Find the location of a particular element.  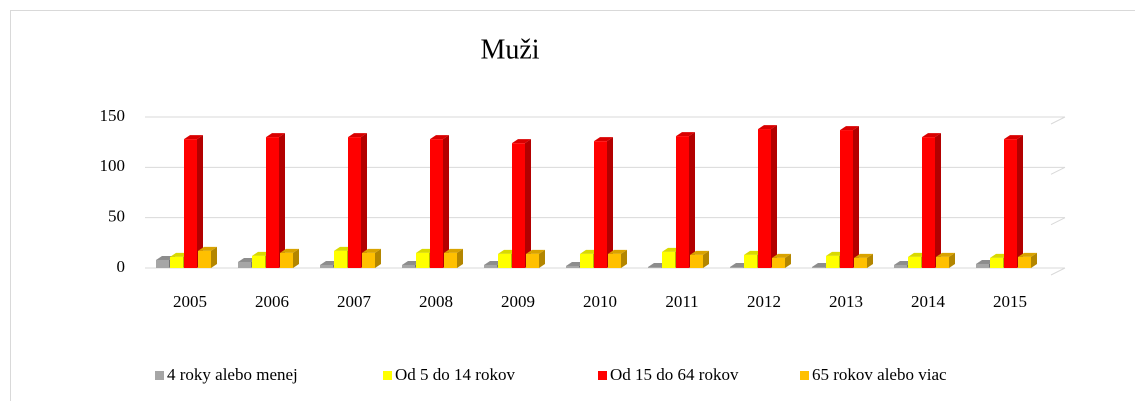

y-tick-label: 50 is located at coordinates (116, 216).